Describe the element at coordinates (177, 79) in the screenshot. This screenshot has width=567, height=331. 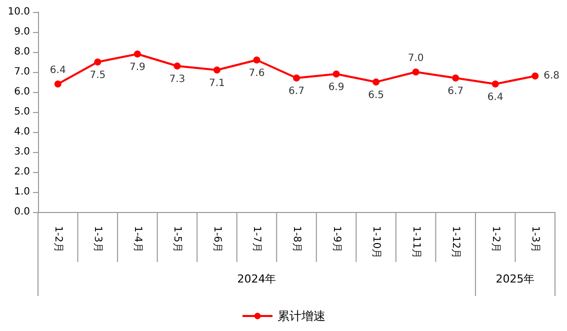
I see `text: 7.3` at that location.